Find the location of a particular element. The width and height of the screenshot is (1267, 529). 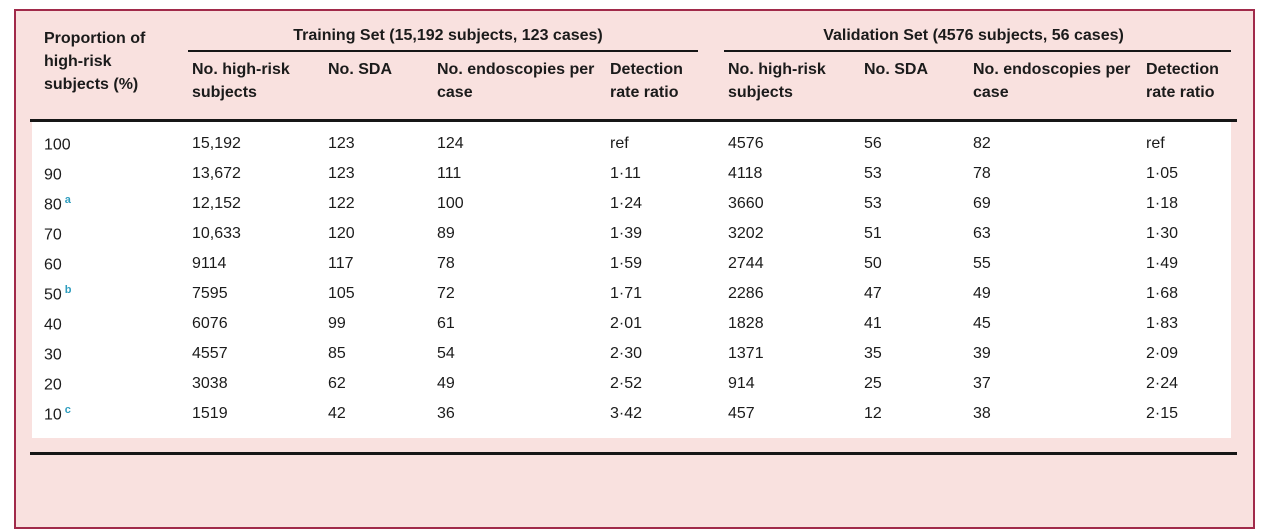

header-bottom-rule is located at coordinates (633, 120).